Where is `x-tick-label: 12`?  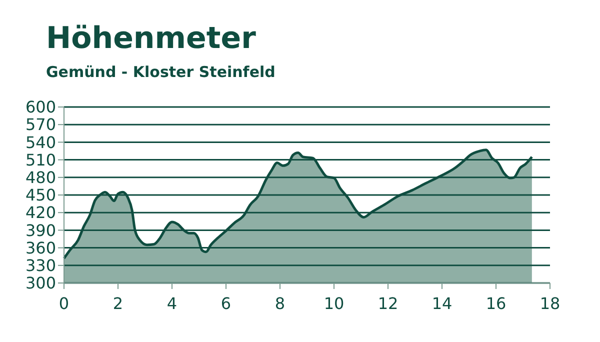 x-tick-label: 12 is located at coordinates (388, 303).